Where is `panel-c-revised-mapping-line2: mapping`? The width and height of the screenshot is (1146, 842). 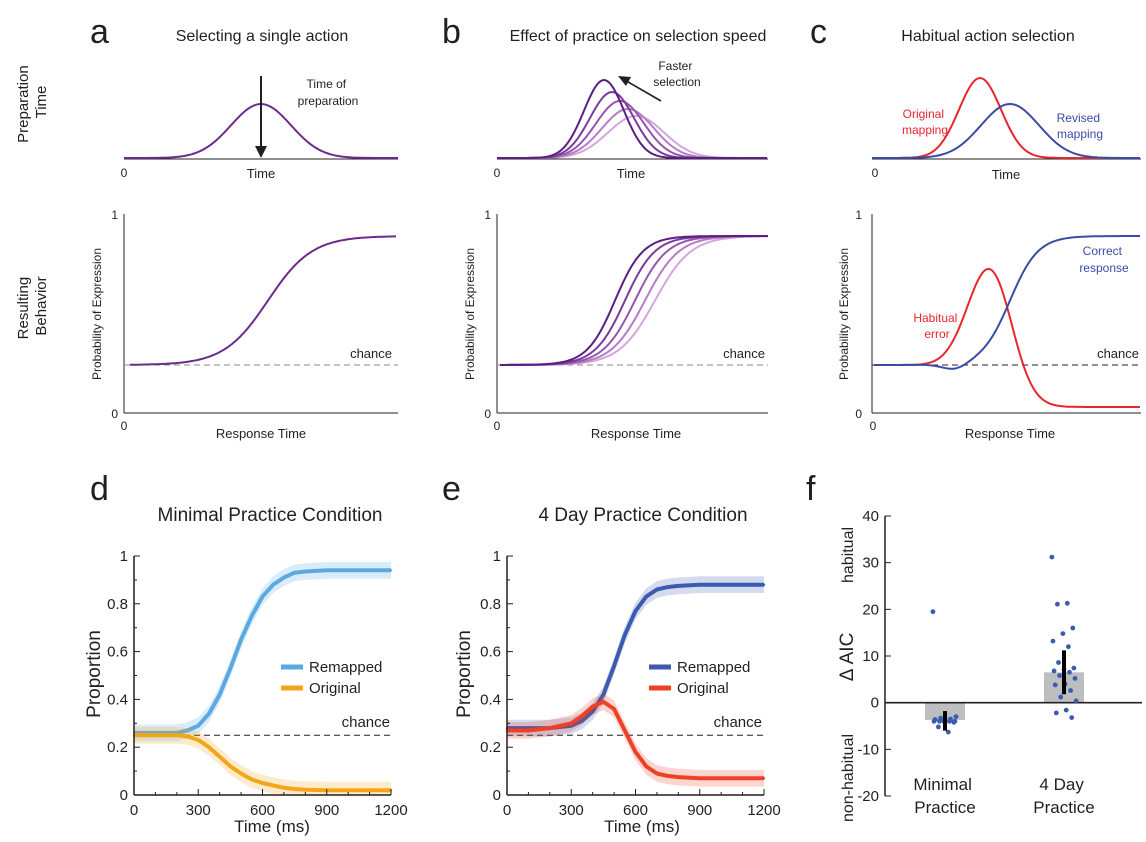 panel-c-revised-mapping-line2: mapping is located at coordinates (1080, 134).